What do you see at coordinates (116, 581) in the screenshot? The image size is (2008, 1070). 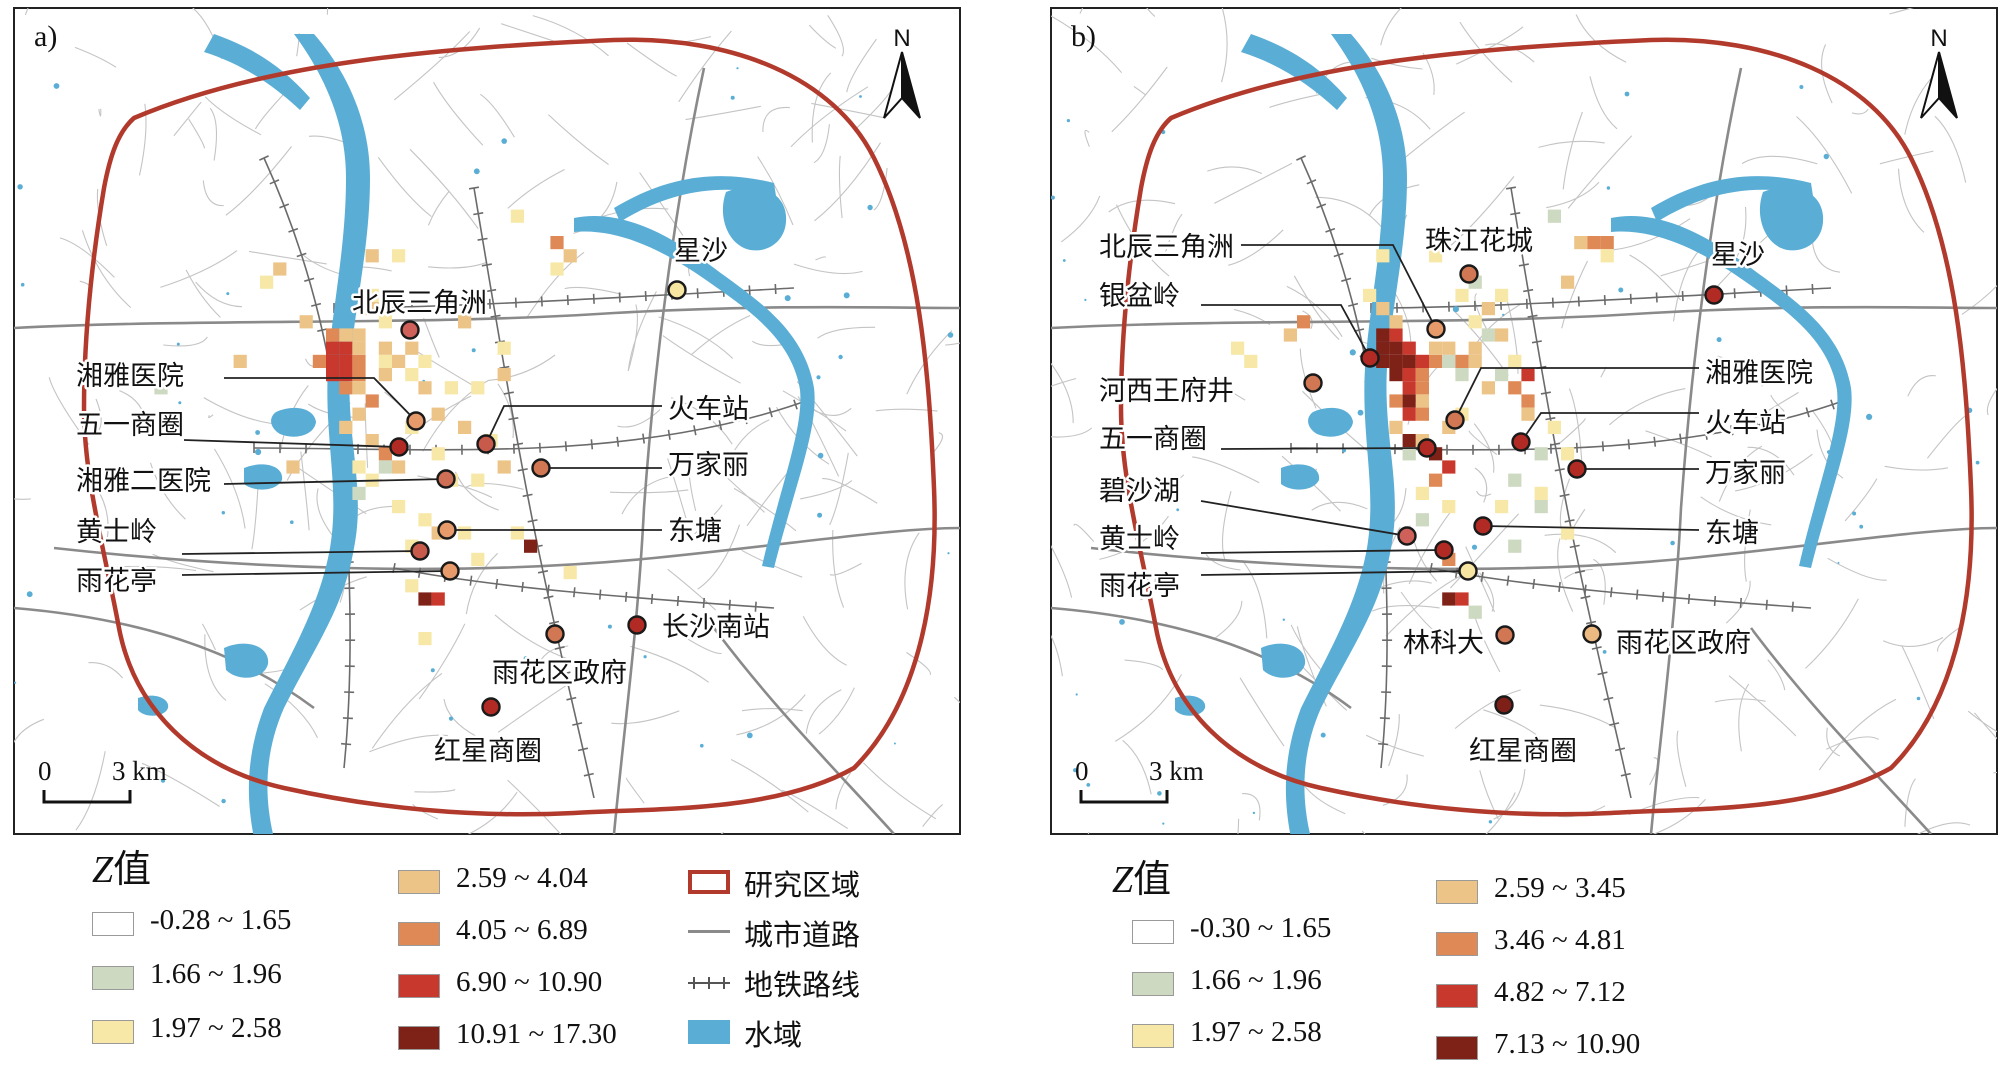 I see `place-label: 雨花亭` at bounding box center [116, 581].